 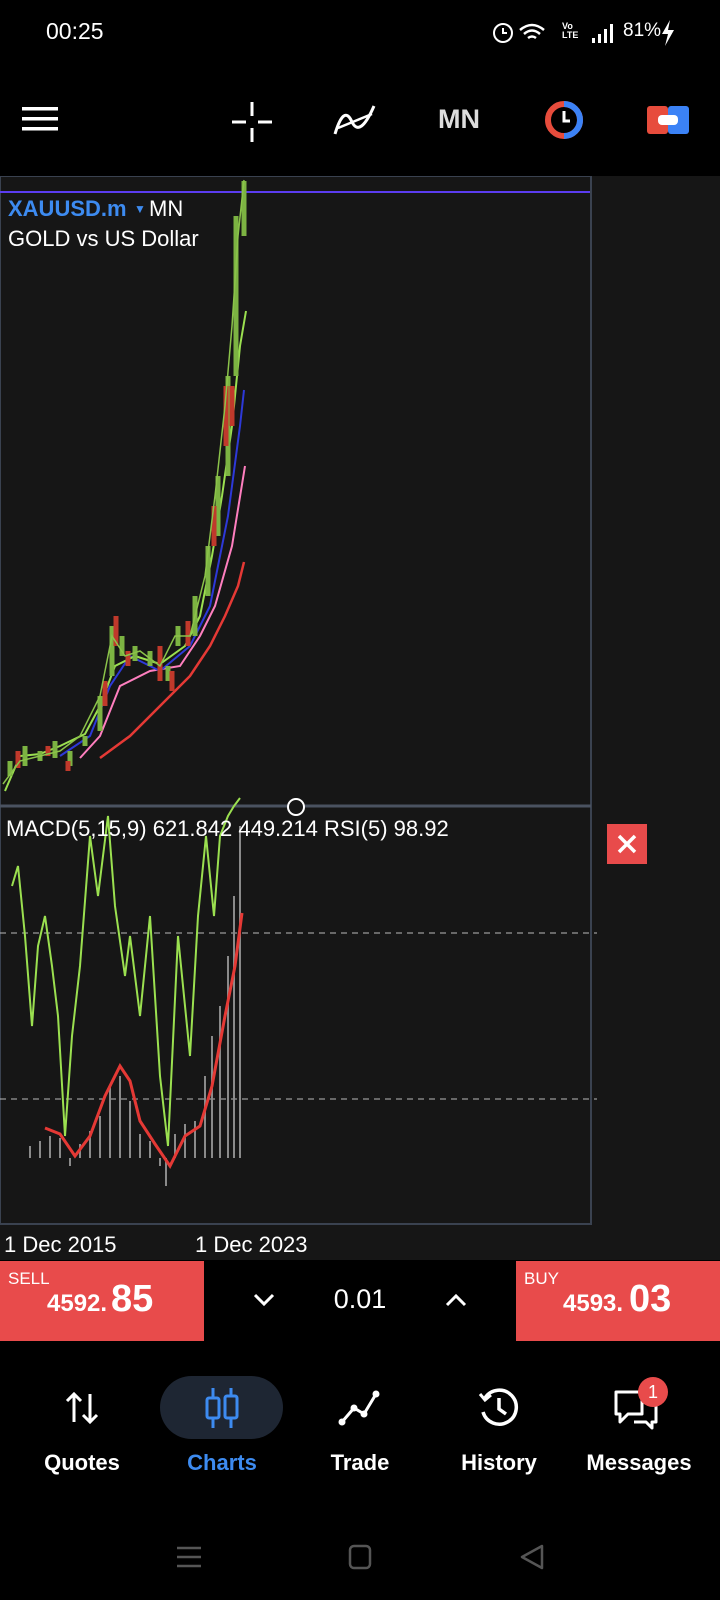 What do you see at coordinates (82, 1462) in the screenshot?
I see `nav-quotes: Quotes` at bounding box center [82, 1462].